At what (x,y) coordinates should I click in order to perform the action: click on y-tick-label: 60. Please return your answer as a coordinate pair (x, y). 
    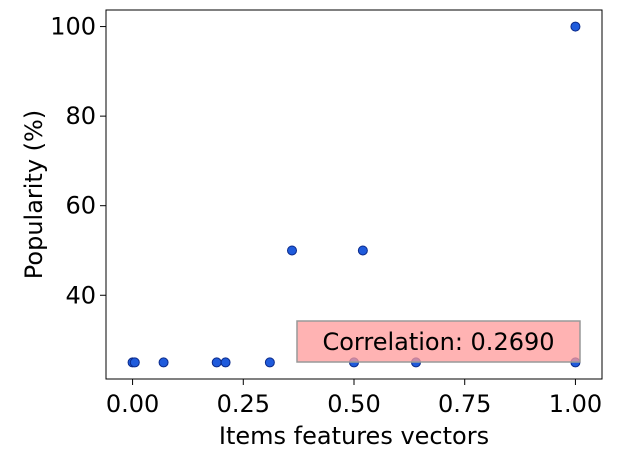
    Looking at the image, I should click on (80, 206).